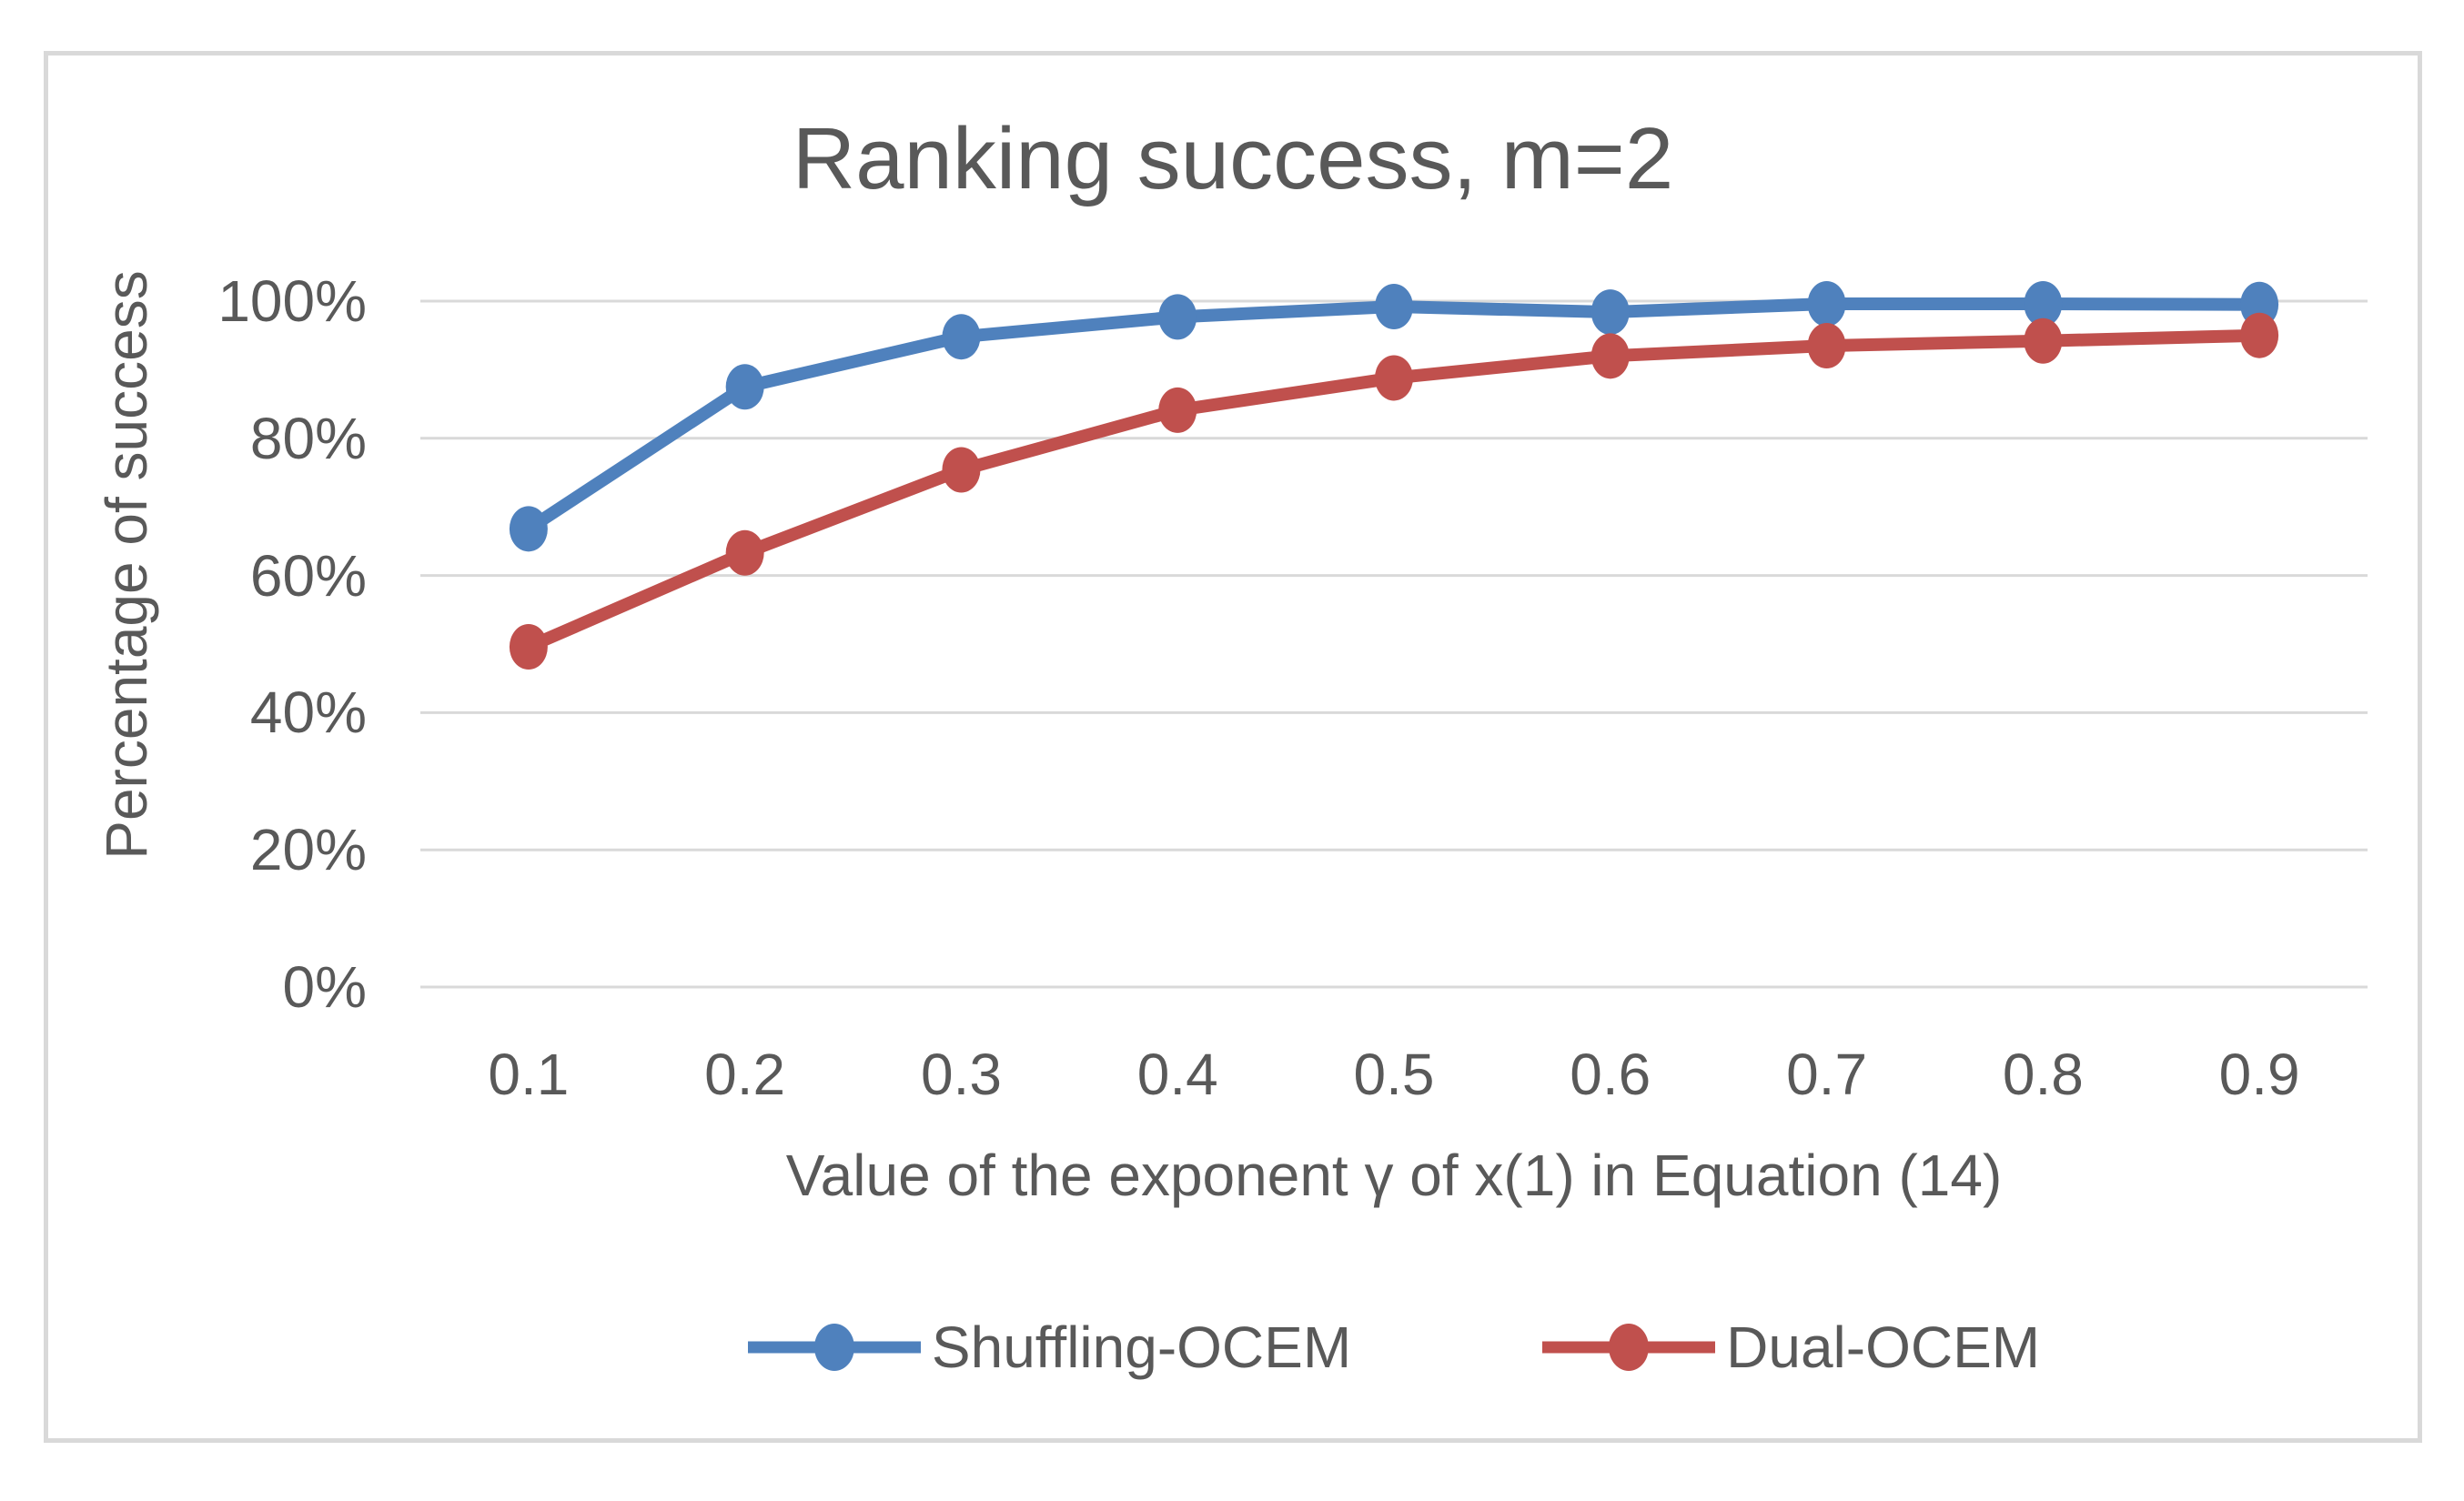 This screenshot has height=1501, width=2464. Describe the element at coordinates (834, 1347) in the screenshot. I see `legend-marker-shuffling-ocem` at that location.